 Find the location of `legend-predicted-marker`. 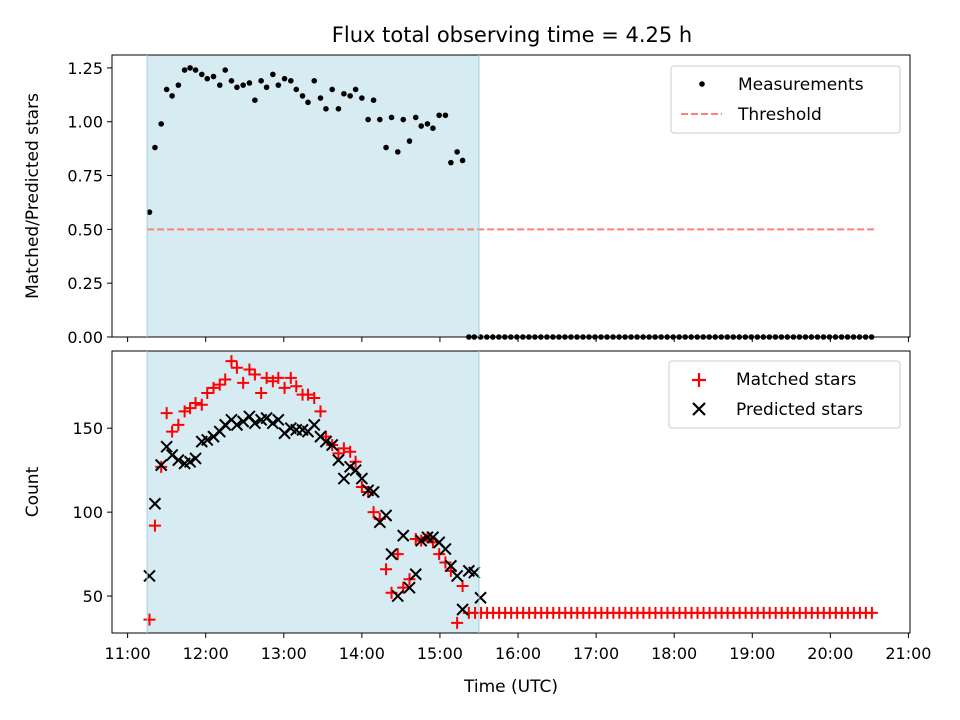

legend-predicted-marker is located at coordinates (699, 409).